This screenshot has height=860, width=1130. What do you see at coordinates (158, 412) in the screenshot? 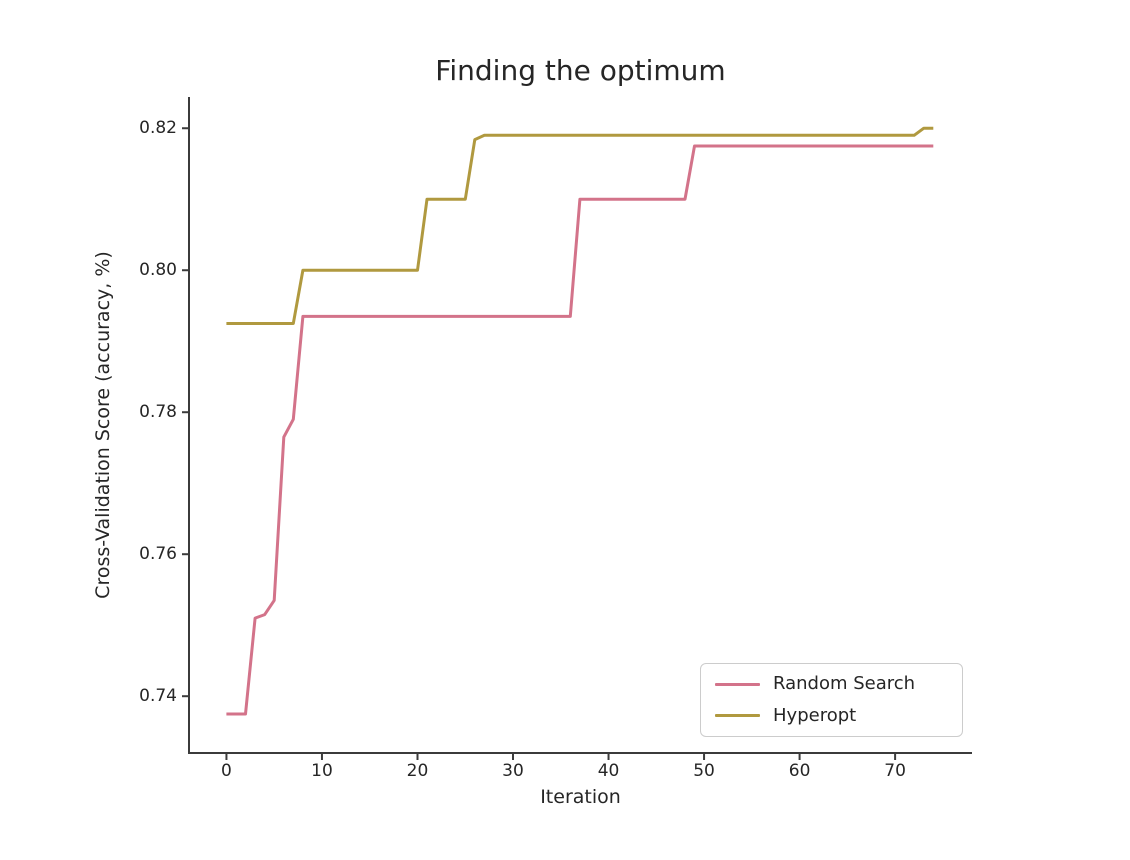
I see `y-tick-label-0.78: 0.78` at bounding box center [158, 412].